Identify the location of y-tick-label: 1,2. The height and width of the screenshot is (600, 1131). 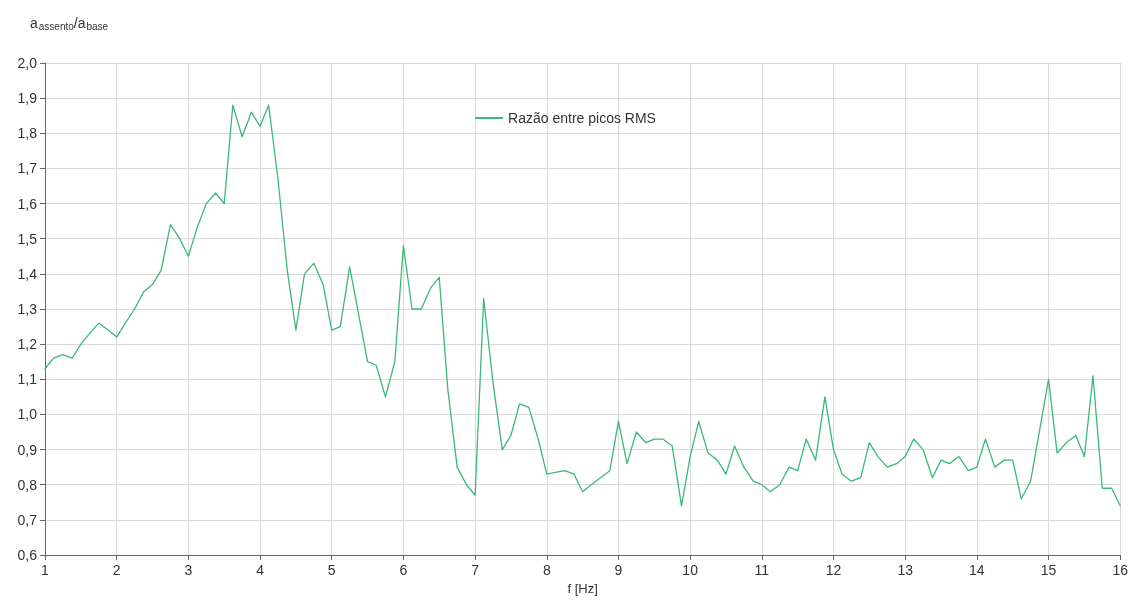
(27, 344).